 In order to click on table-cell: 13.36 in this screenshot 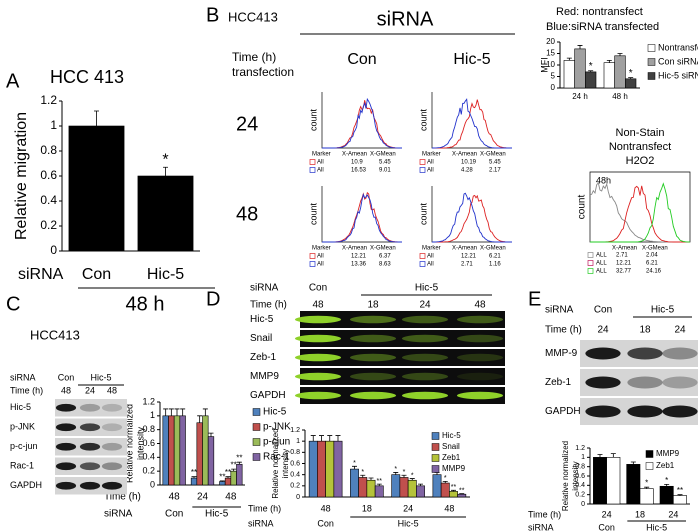, I will do `click(359, 265)`.